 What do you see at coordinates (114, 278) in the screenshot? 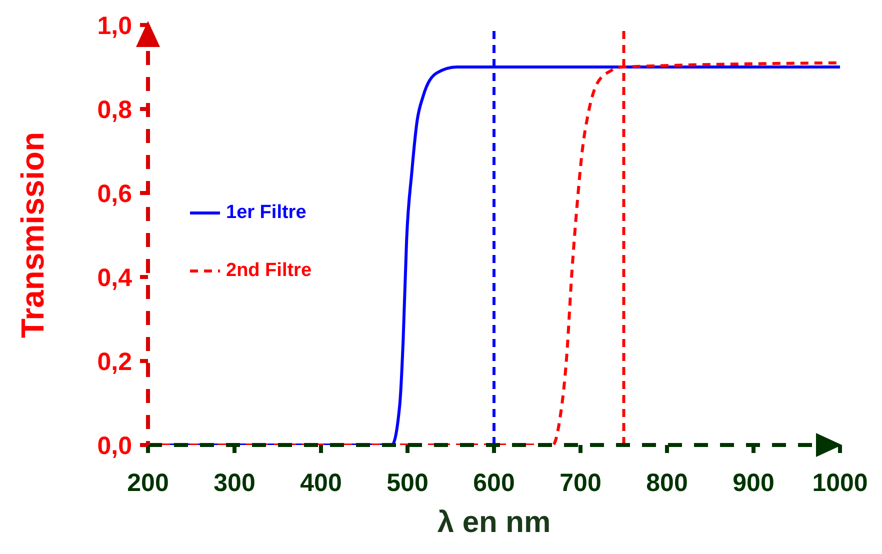
I see `y-tick-label: 0,4` at bounding box center [114, 278].